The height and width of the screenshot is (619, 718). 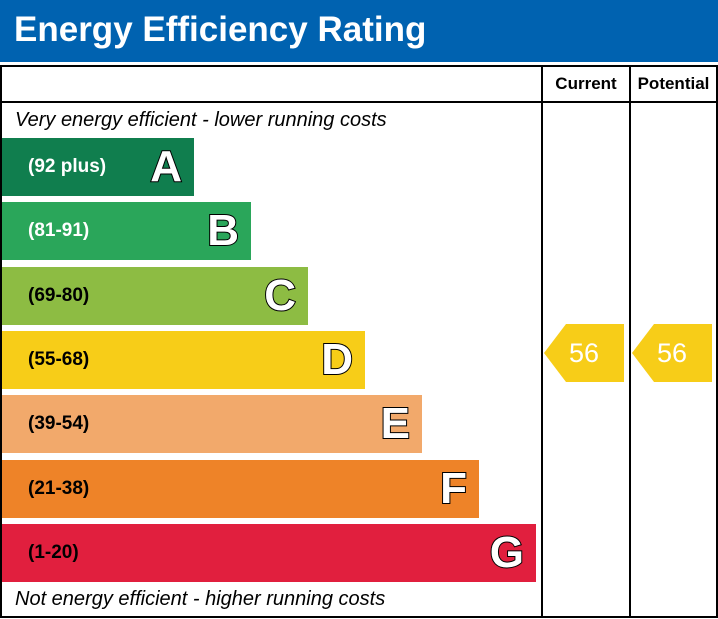 I want to click on band-letter: E, so click(x=395, y=424).